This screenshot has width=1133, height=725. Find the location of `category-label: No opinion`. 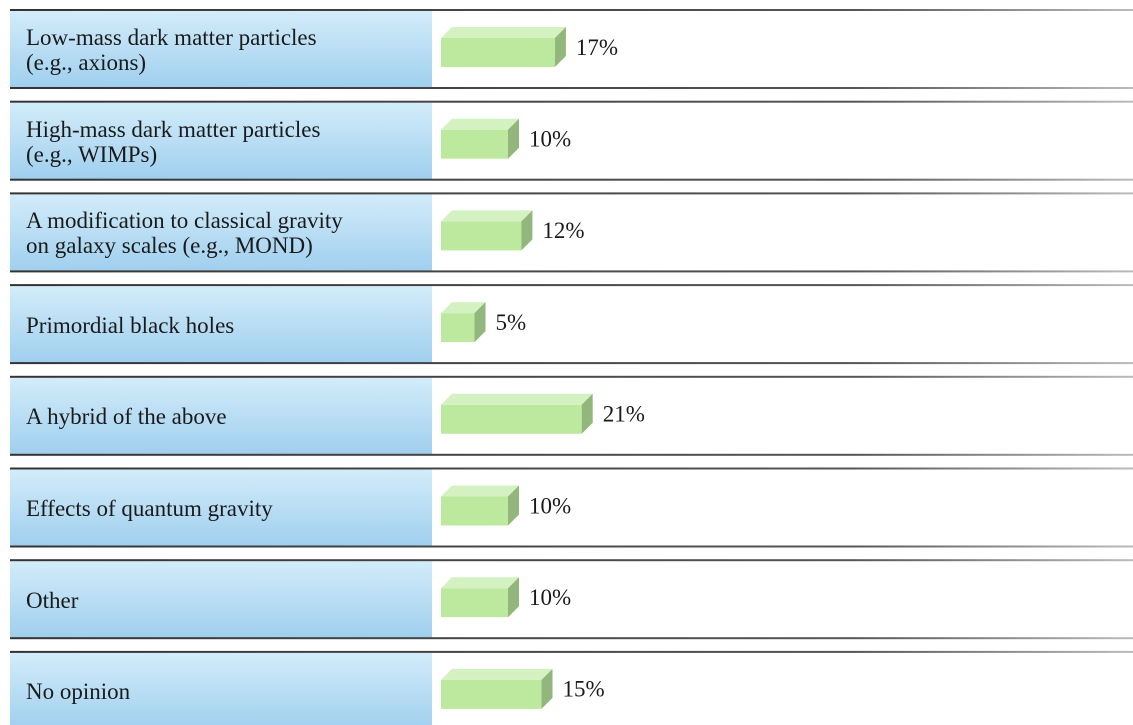

category-label: No opinion is located at coordinates (78, 692).